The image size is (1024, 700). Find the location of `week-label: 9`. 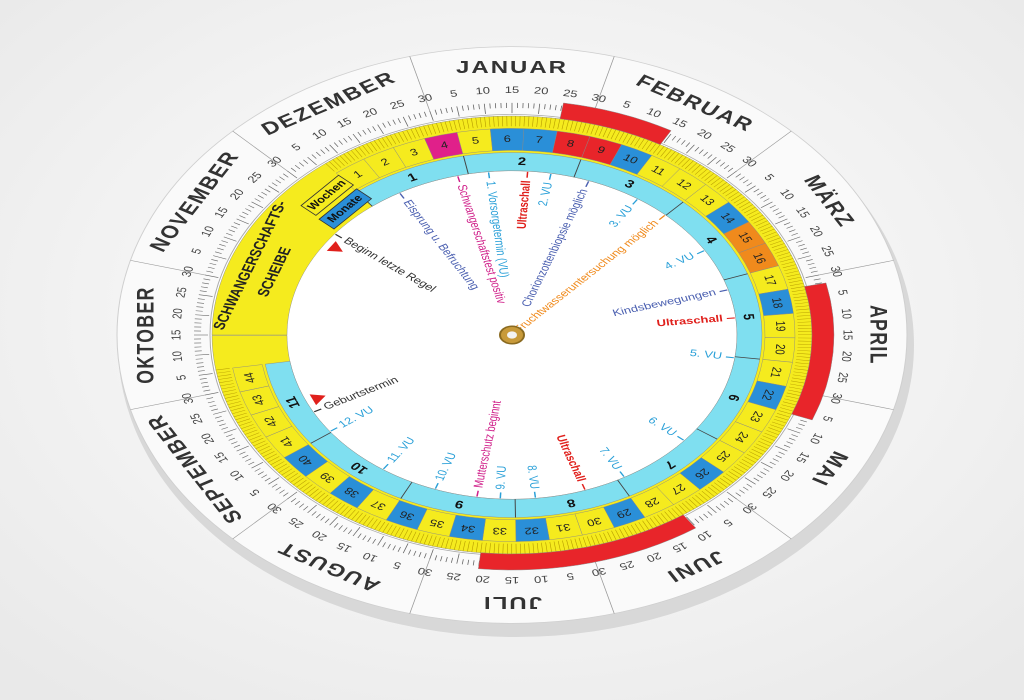

week-label: 9 is located at coordinates (600, 150).